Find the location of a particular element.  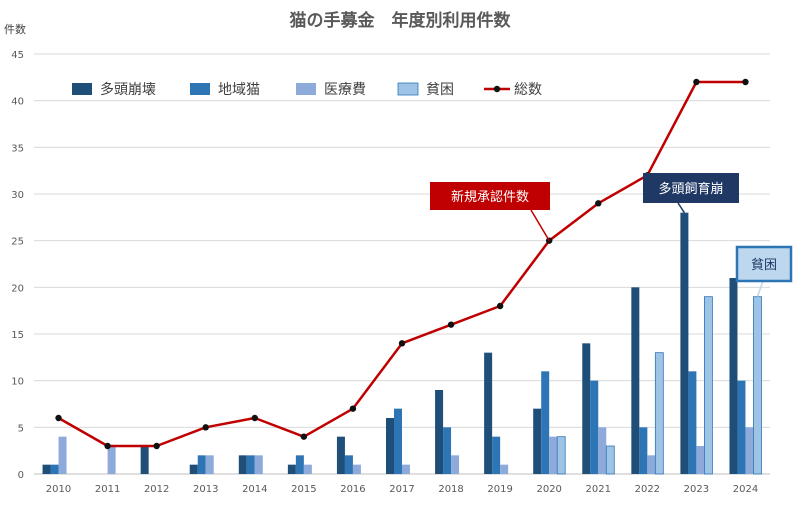

x-tick-label: 2016 is located at coordinates (352, 489).